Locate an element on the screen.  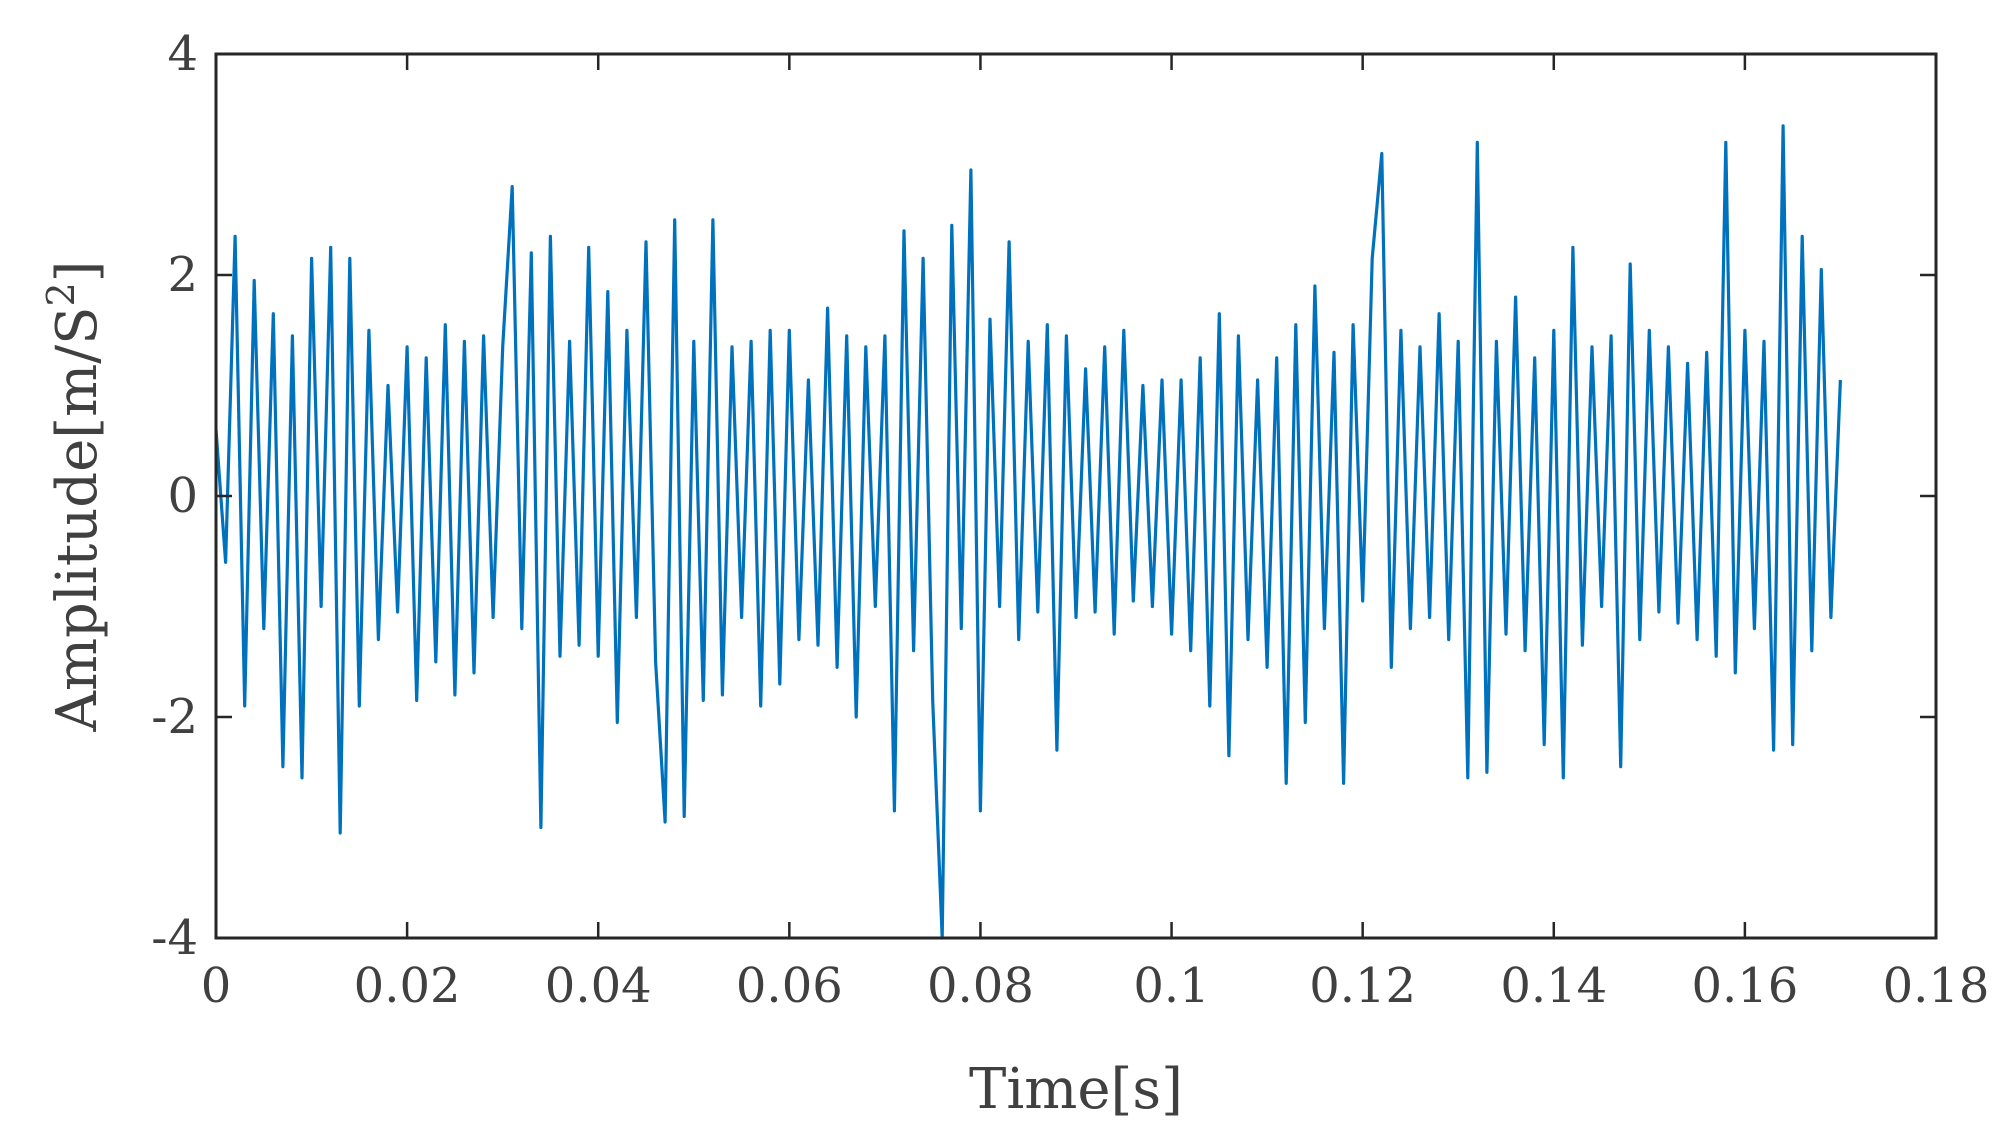
x-tick-label: 0.08 is located at coordinates (980, 986).